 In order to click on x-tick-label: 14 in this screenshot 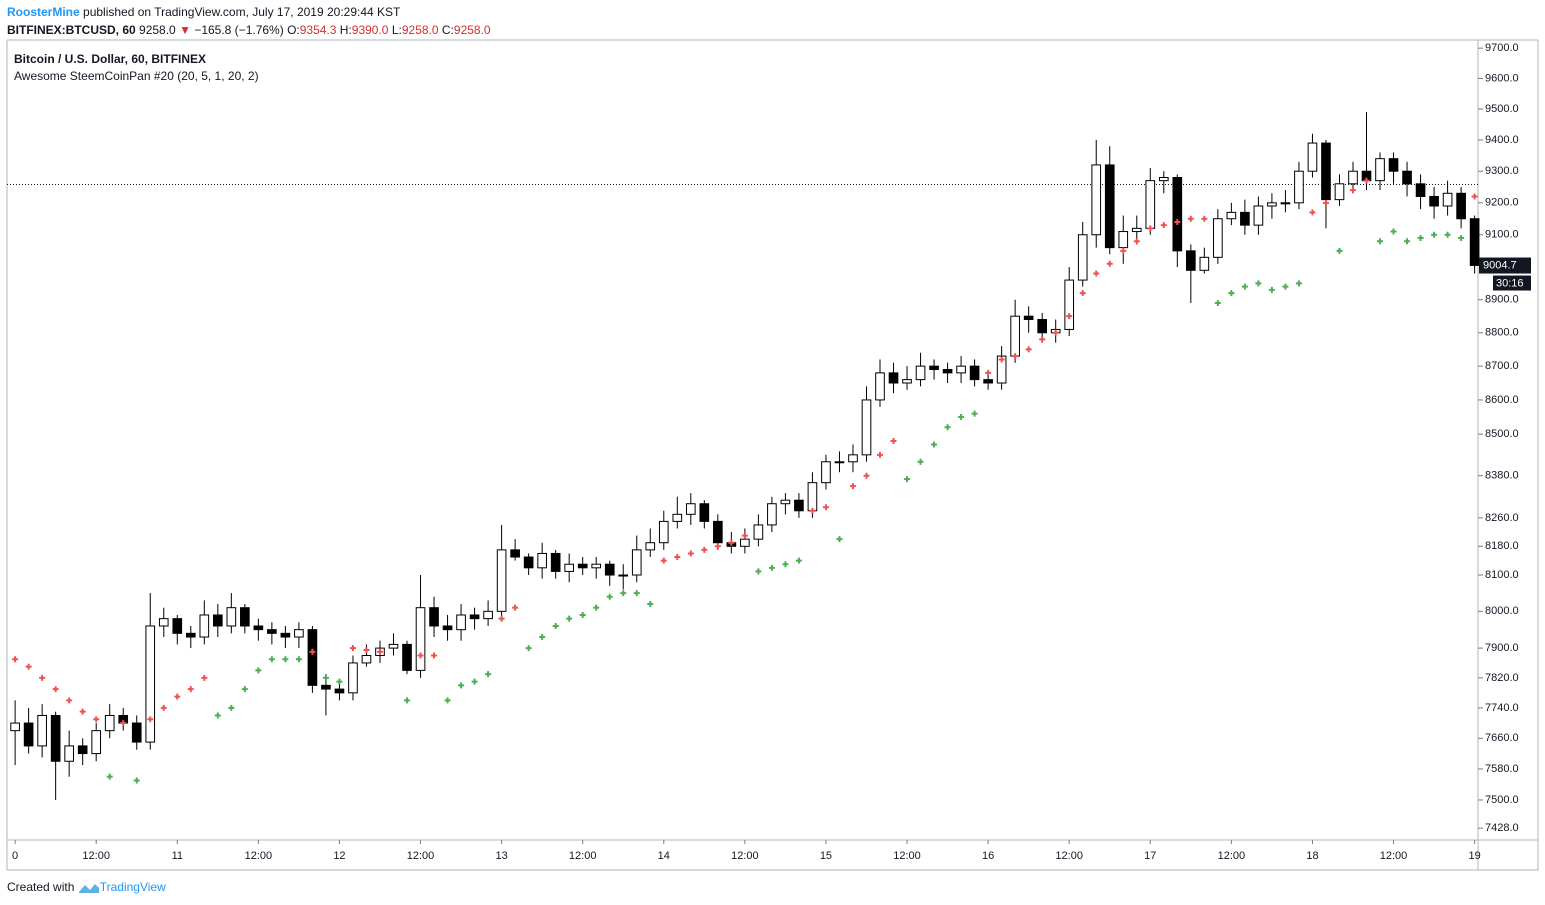, I will do `click(664, 856)`.